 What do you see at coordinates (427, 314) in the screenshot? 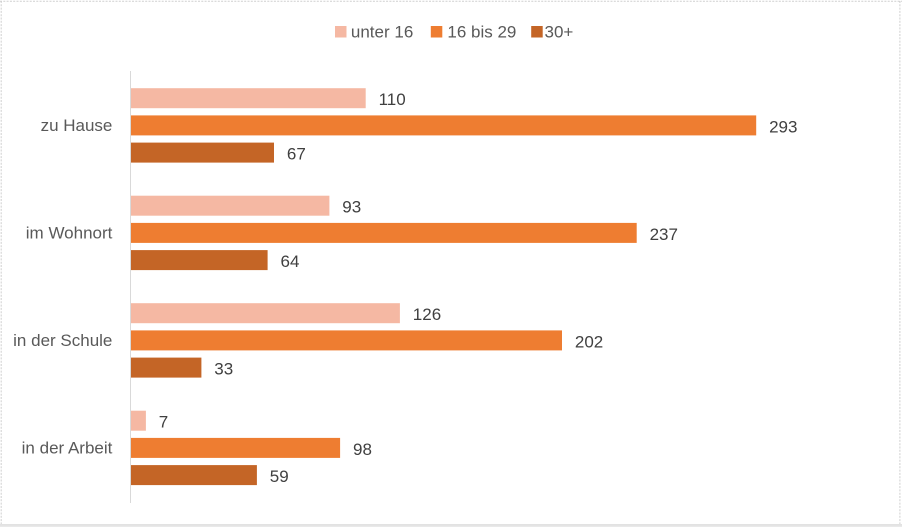
I see `svg-text: 126` at bounding box center [427, 314].